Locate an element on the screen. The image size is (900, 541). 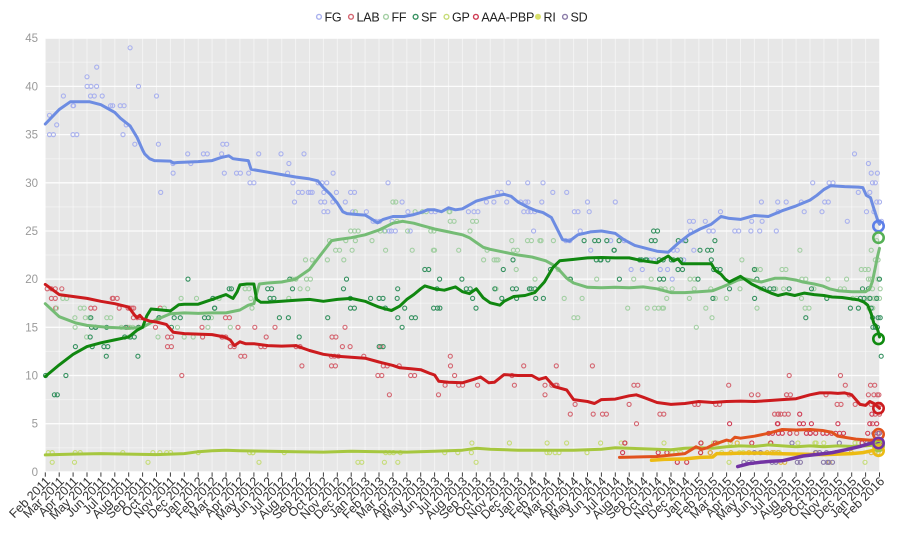
svg-text: RI is located at coordinates (550, 17).